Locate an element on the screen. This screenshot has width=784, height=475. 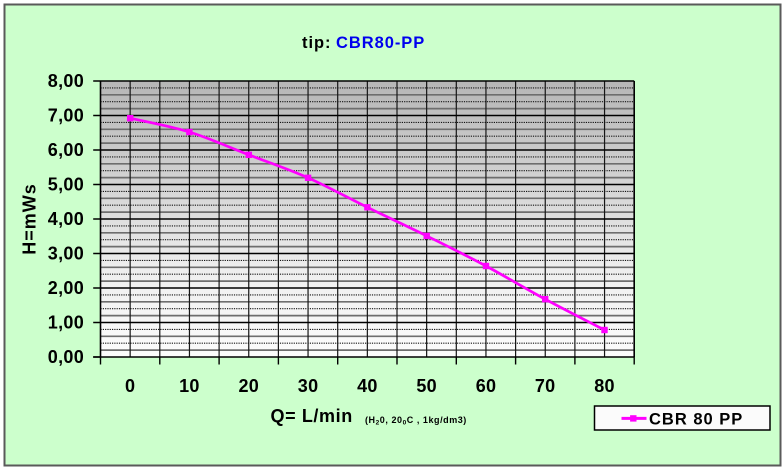
svg-text: 1,00 is located at coordinates (66, 323).